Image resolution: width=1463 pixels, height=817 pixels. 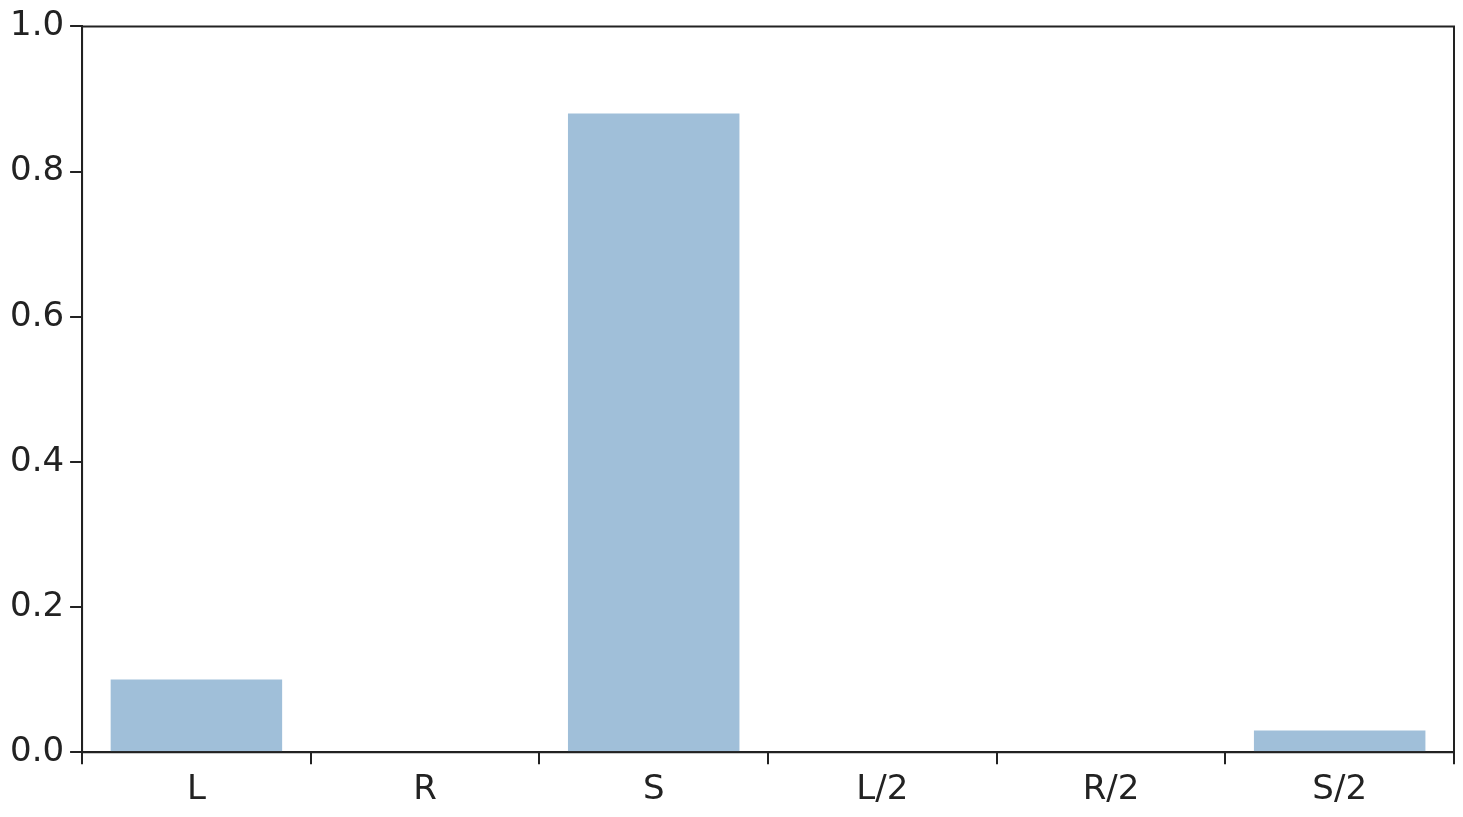 I want to click on y-tick-label: 0.8, so click(x=37, y=168).